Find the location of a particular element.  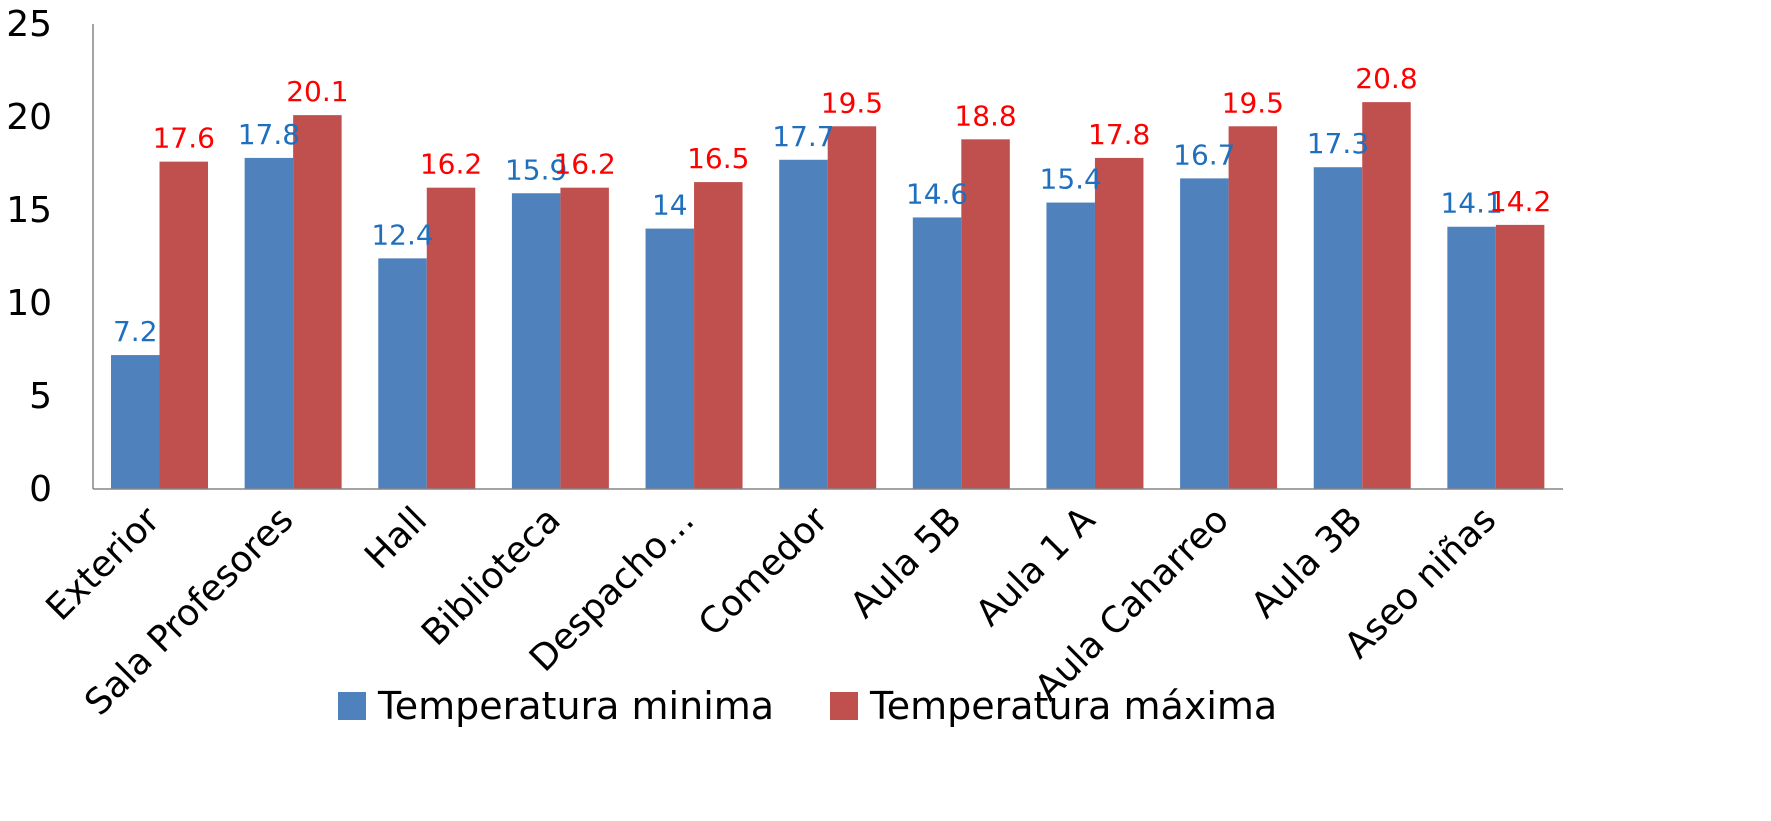

data-label: 14.6 is located at coordinates (937, 193).